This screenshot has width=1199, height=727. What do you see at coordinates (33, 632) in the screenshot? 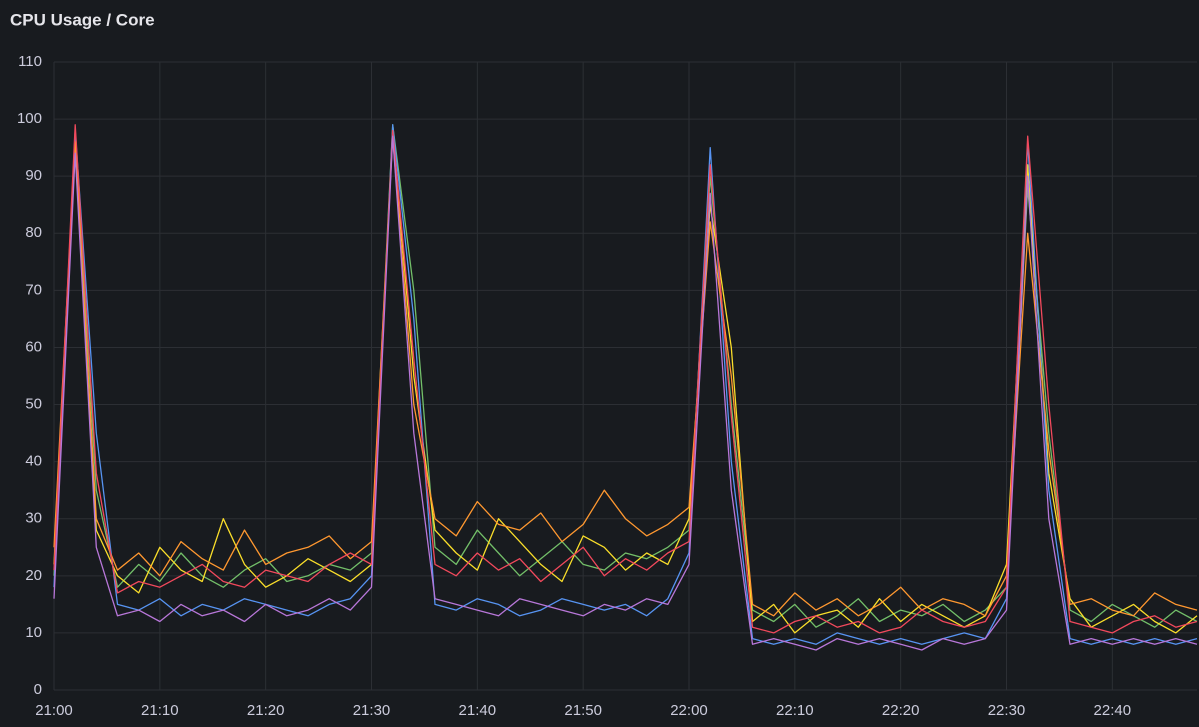
I see `y-tick-label: 10` at bounding box center [33, 632].